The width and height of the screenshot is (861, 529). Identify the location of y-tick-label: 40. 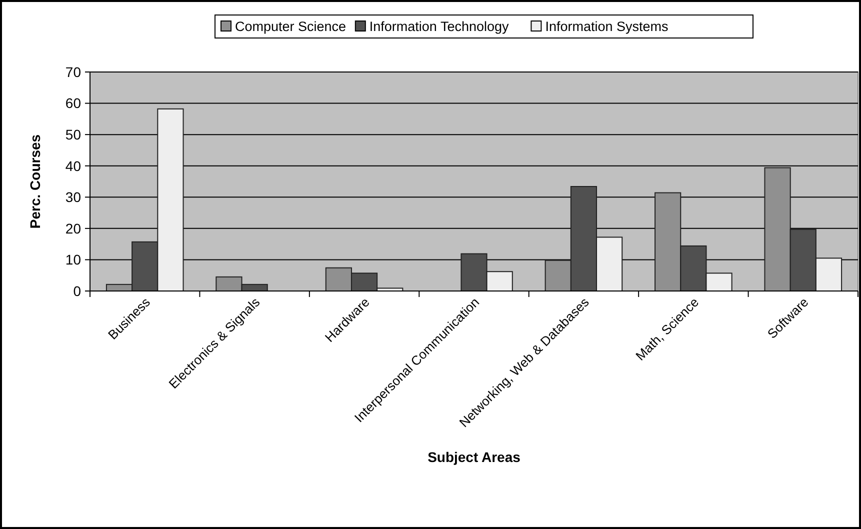
(73, 166).